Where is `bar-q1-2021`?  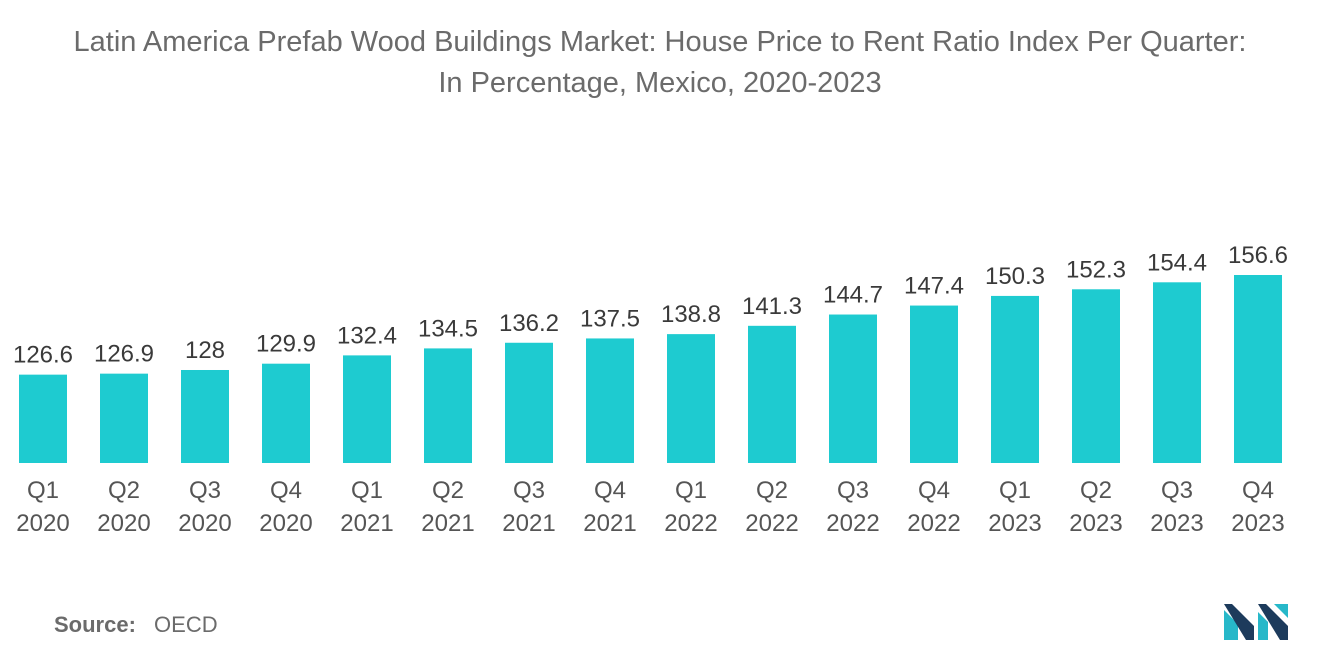 bar-q1-2021 is located at coordinates (367, 409).